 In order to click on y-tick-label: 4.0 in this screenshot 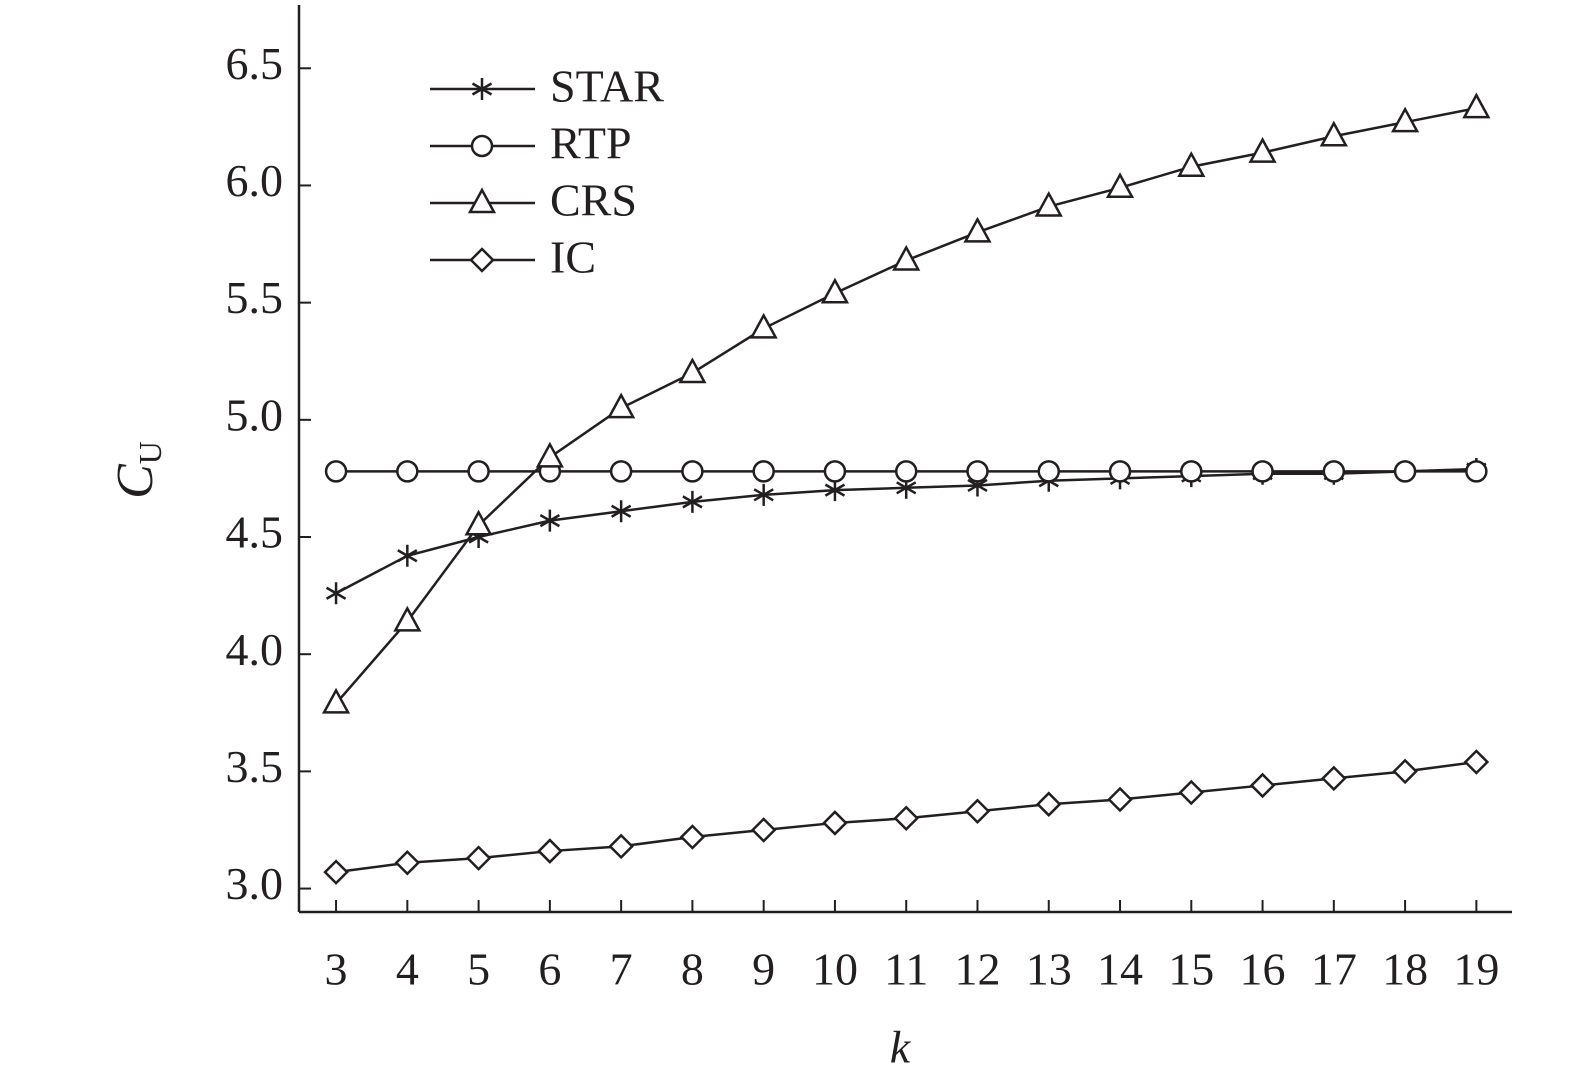, I will do `click(255, 649)`.